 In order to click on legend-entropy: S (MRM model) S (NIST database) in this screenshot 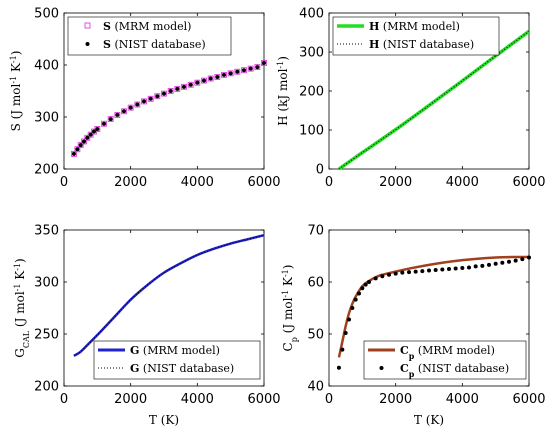, I will do `click(149, 36)`.